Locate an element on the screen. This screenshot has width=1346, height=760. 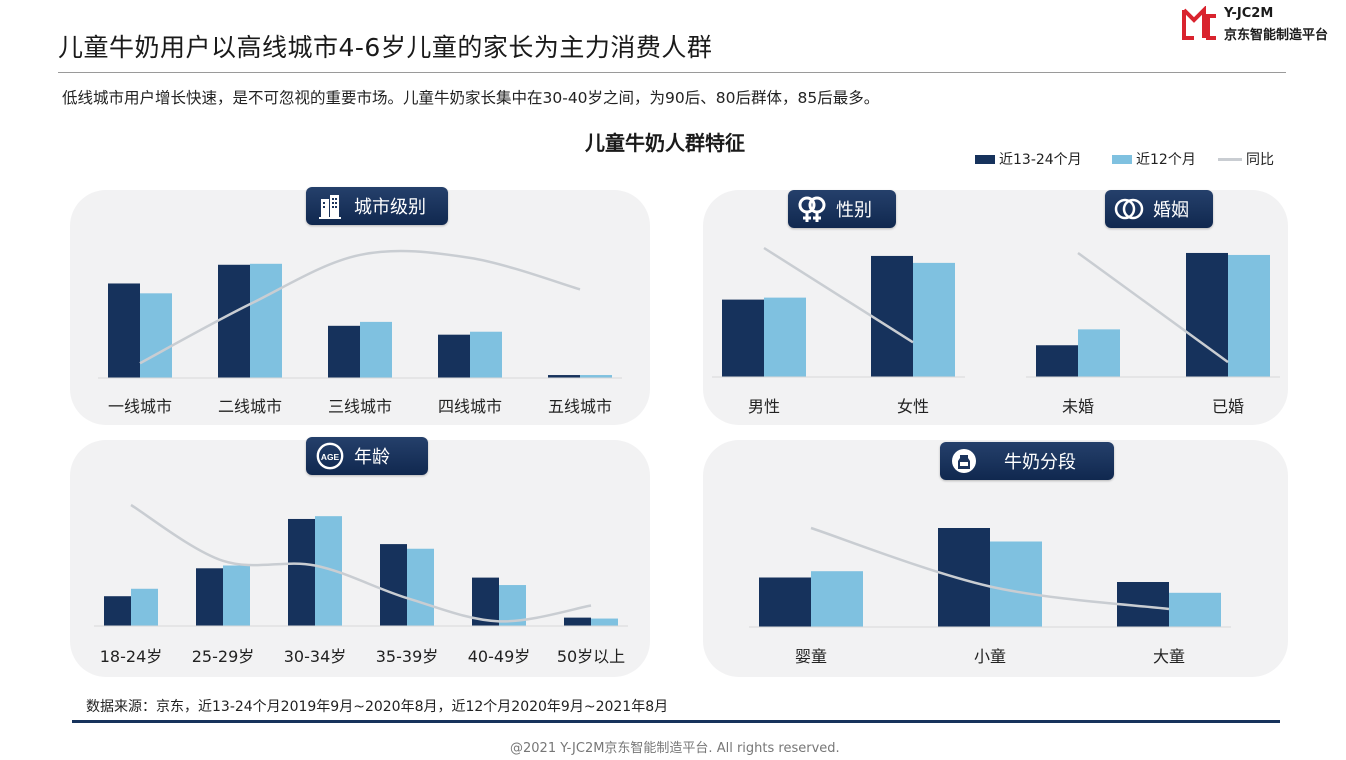
age-tick-label-0: 18-24岁 is located at coordinates (131, 656).